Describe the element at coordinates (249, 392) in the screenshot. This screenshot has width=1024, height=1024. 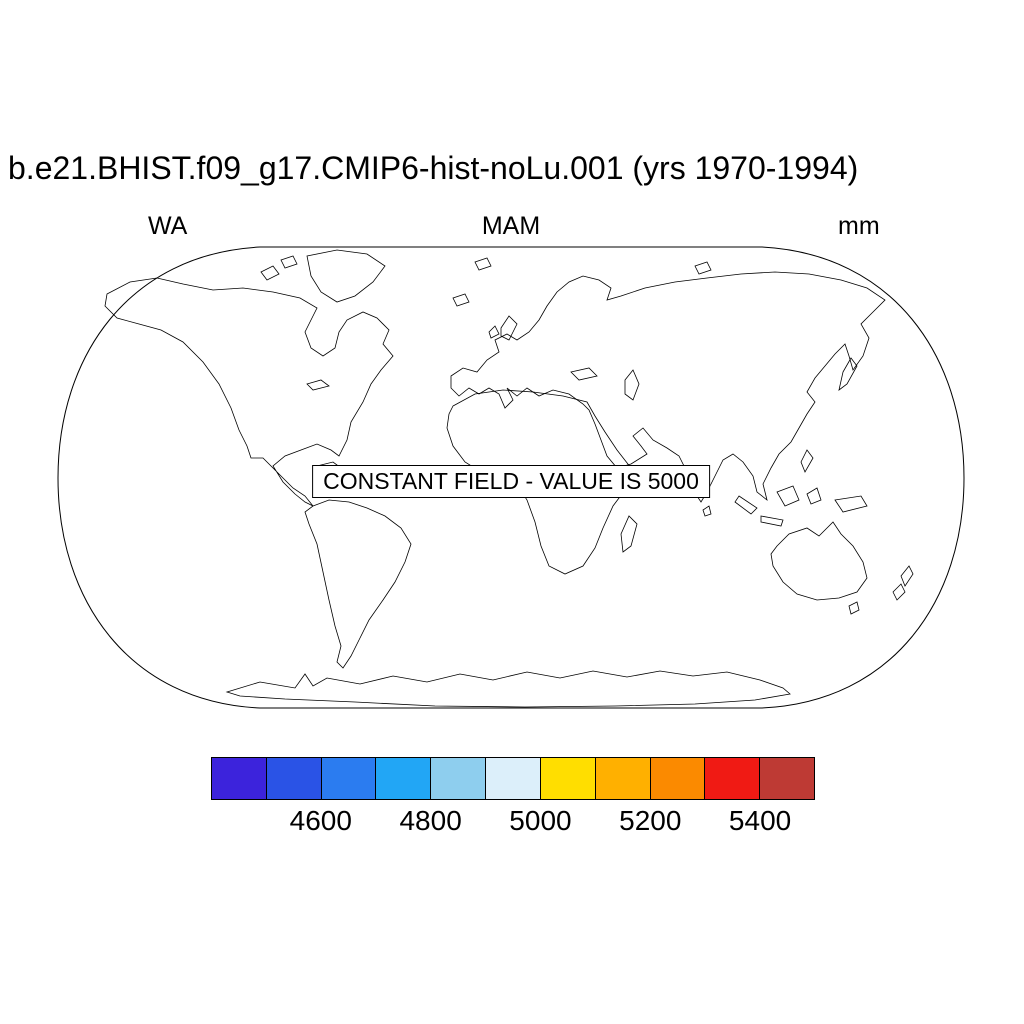
I see `north-america-outline` at that location.